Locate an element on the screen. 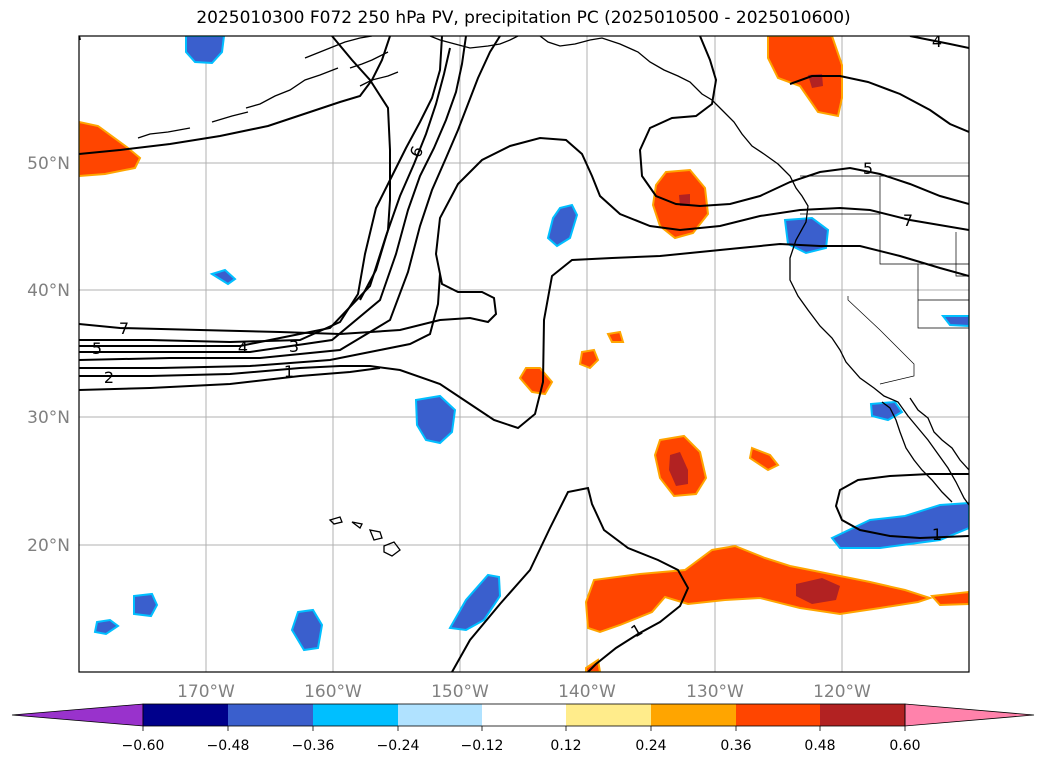 Image resolution: width=1047 pixels, height=765 pixels. contour-label: 3 is located at coordinates (294, 346).